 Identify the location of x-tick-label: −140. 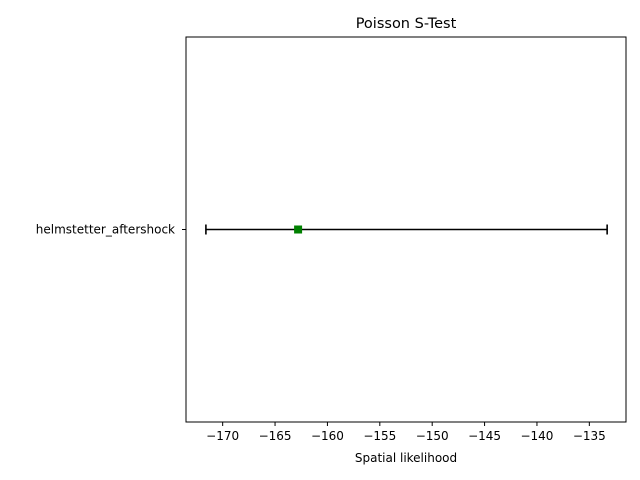
(536, 436).